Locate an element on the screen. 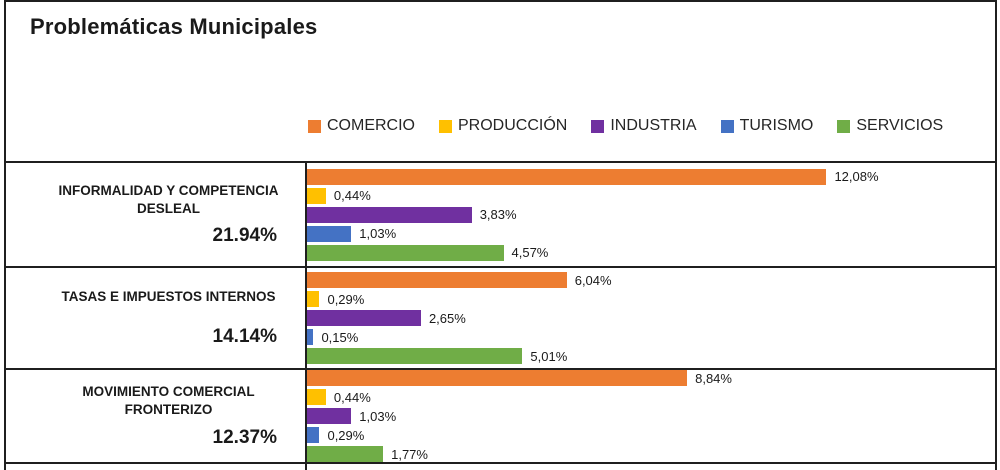 The height and width of the screenshot is (470, 1000). partial-row is located at coordinates (500, 466).